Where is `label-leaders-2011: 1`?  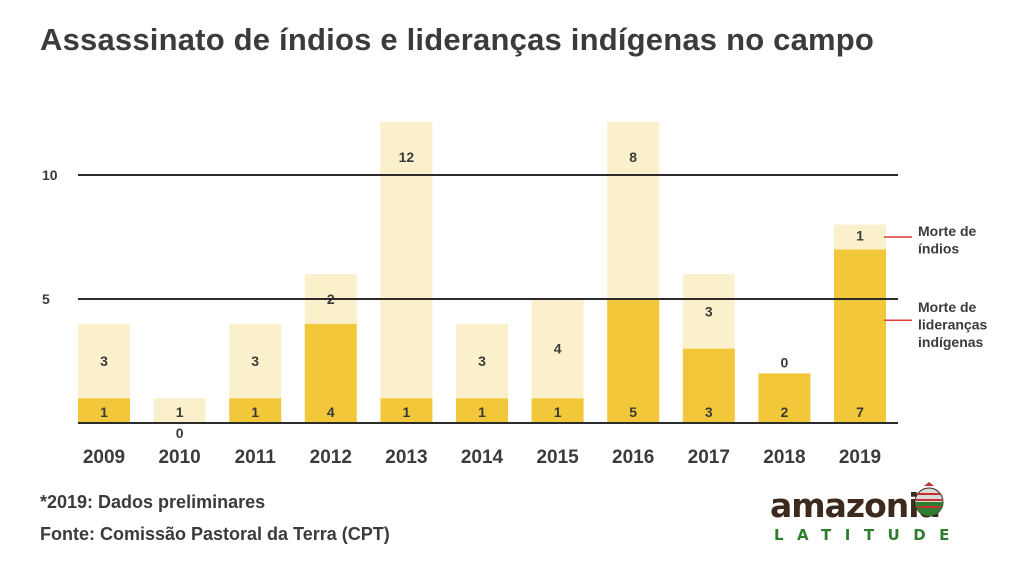
label-leaders-2011: 1 is located at coordinates (255, 412).